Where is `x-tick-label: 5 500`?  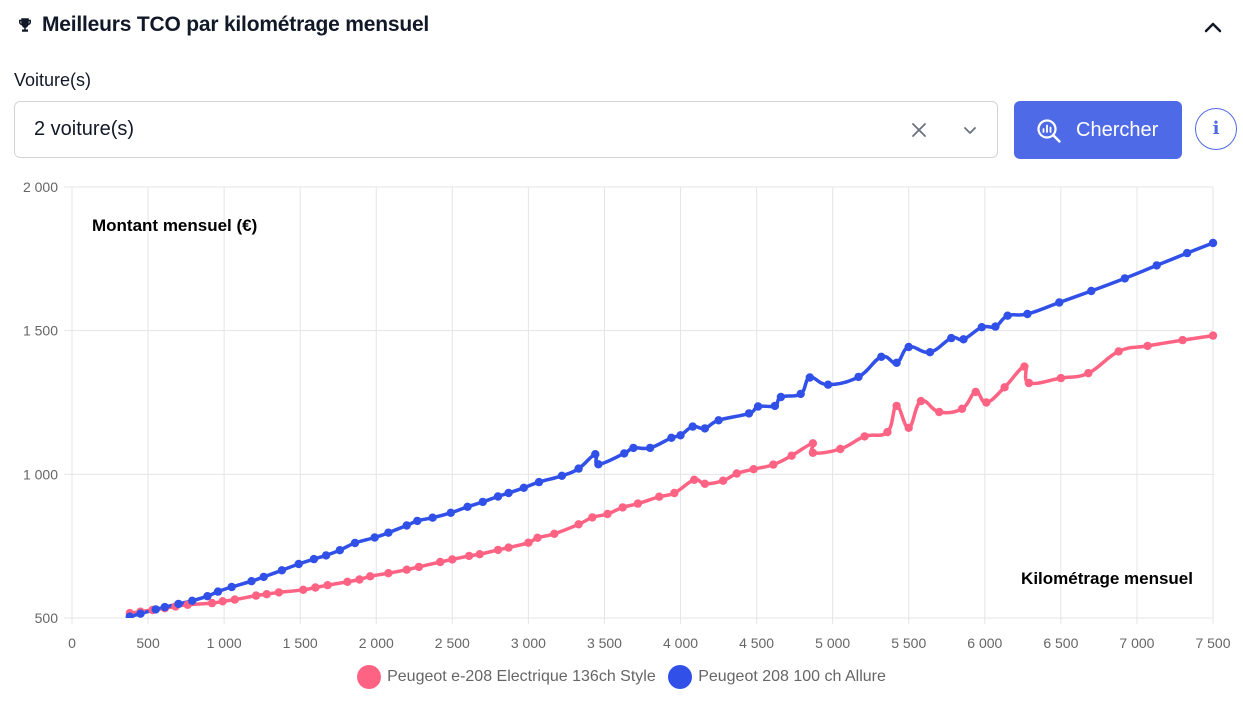
x-tick-label: 5 500 is located at coordinates (908, 643).